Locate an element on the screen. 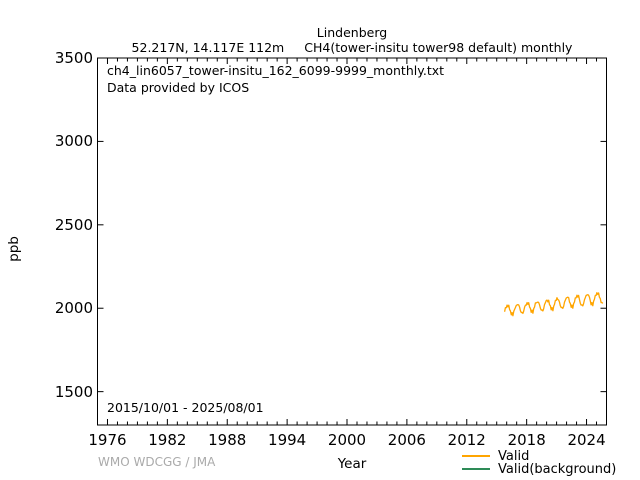 The image size is (640, 480). chart-title: Lindenberg is located at coordinates (352, 32).